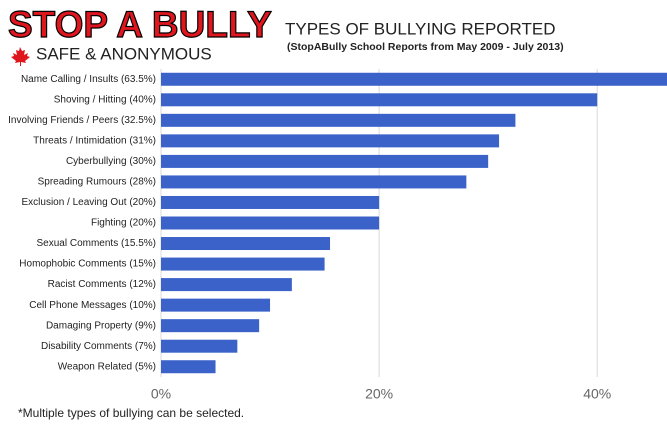 Image resolution: width=667 pixels, height=426 pixels. I want to click on y-tick-label: Threats / Intimidation (31%), so click(94, 141).